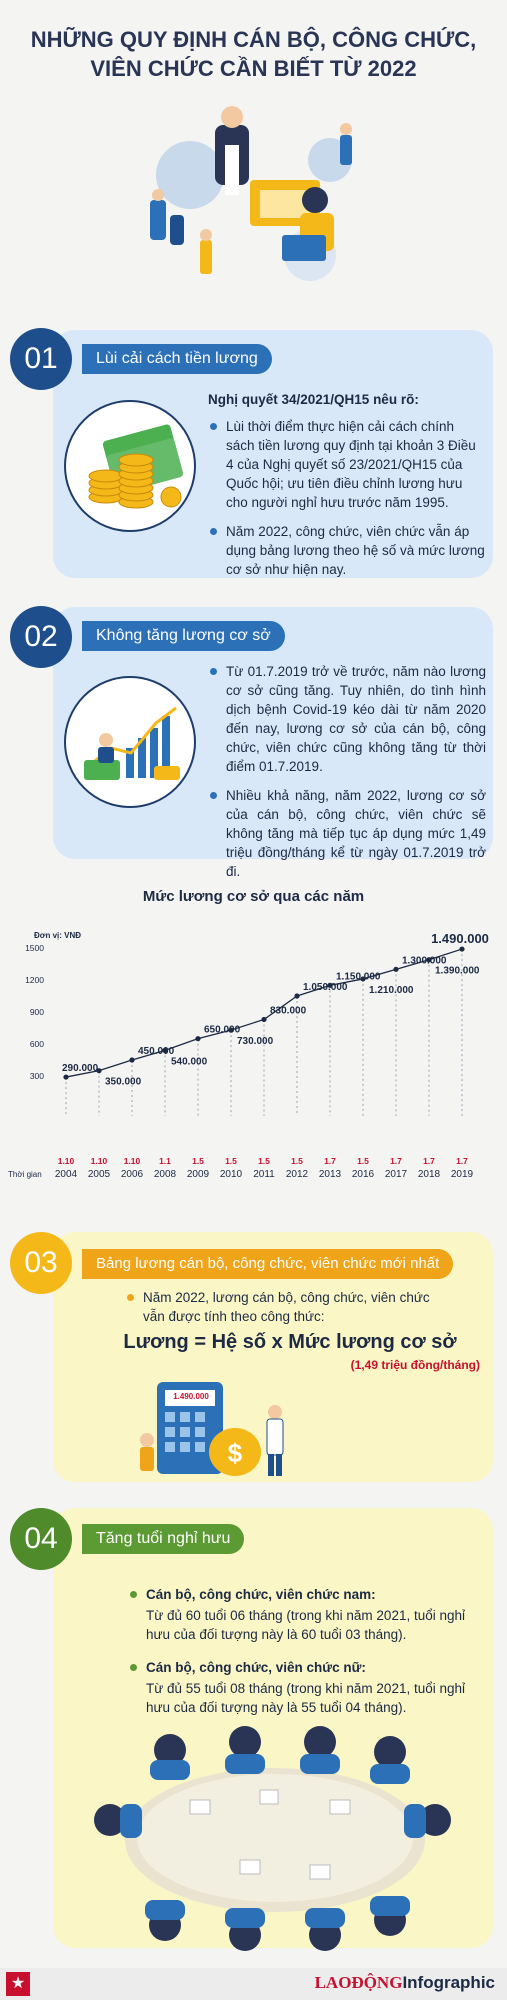 This screenshot has height=2000, width=507. I want to click on x-year-label: 2012, so click(297, 1174).